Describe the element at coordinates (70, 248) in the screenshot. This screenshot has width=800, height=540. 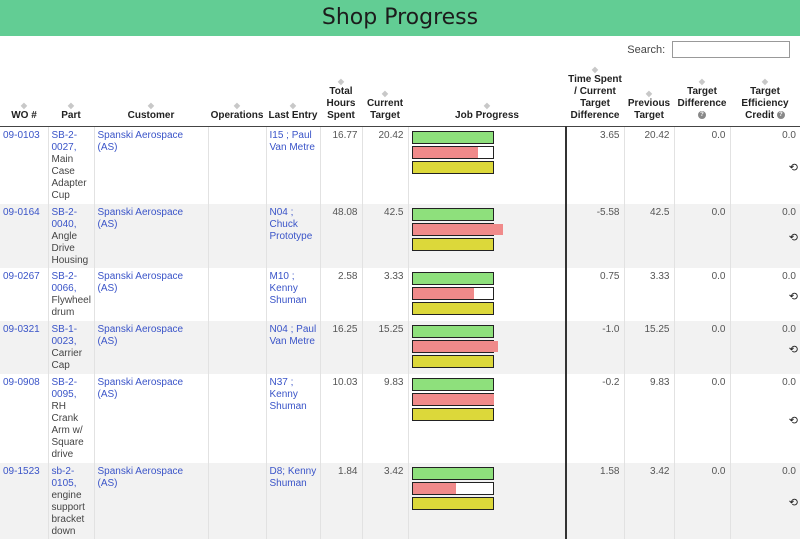
I see `part-description: Angle Drive Housing` at that location.